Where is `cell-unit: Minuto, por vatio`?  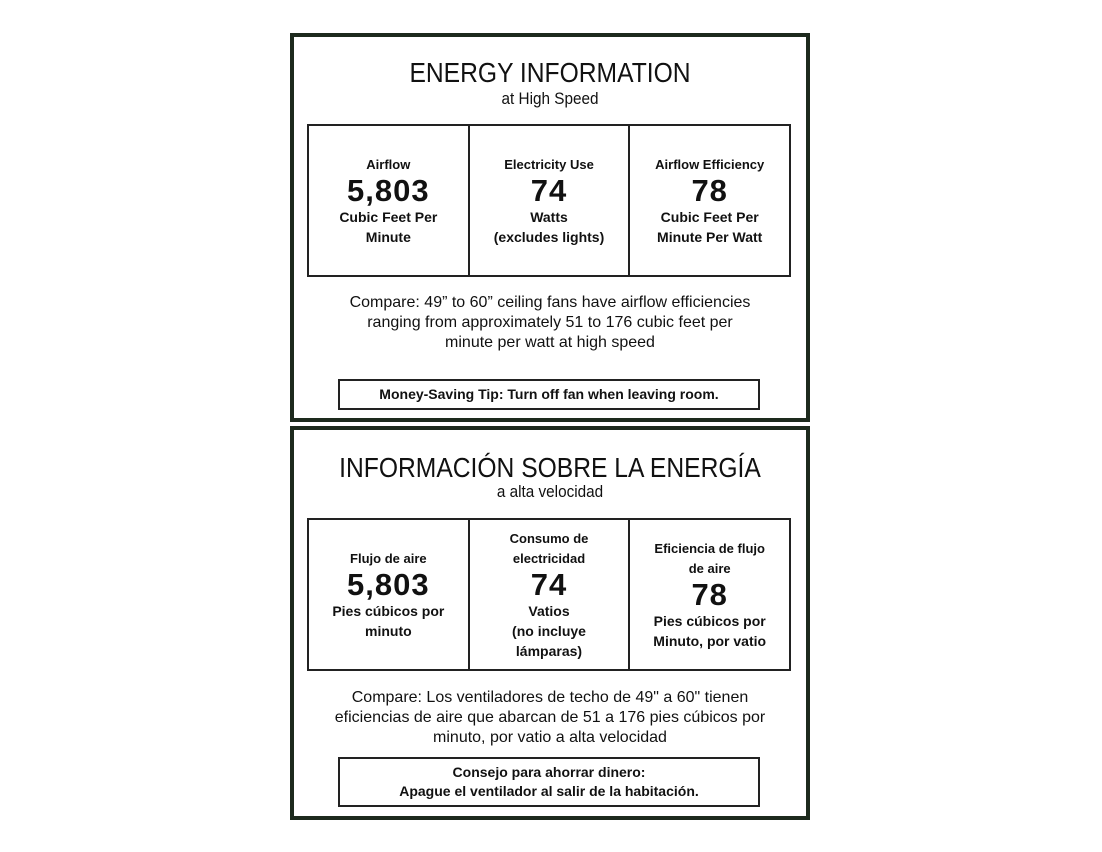 cell-unit: Minuto, por vatio is located at coordinates (710, 640).